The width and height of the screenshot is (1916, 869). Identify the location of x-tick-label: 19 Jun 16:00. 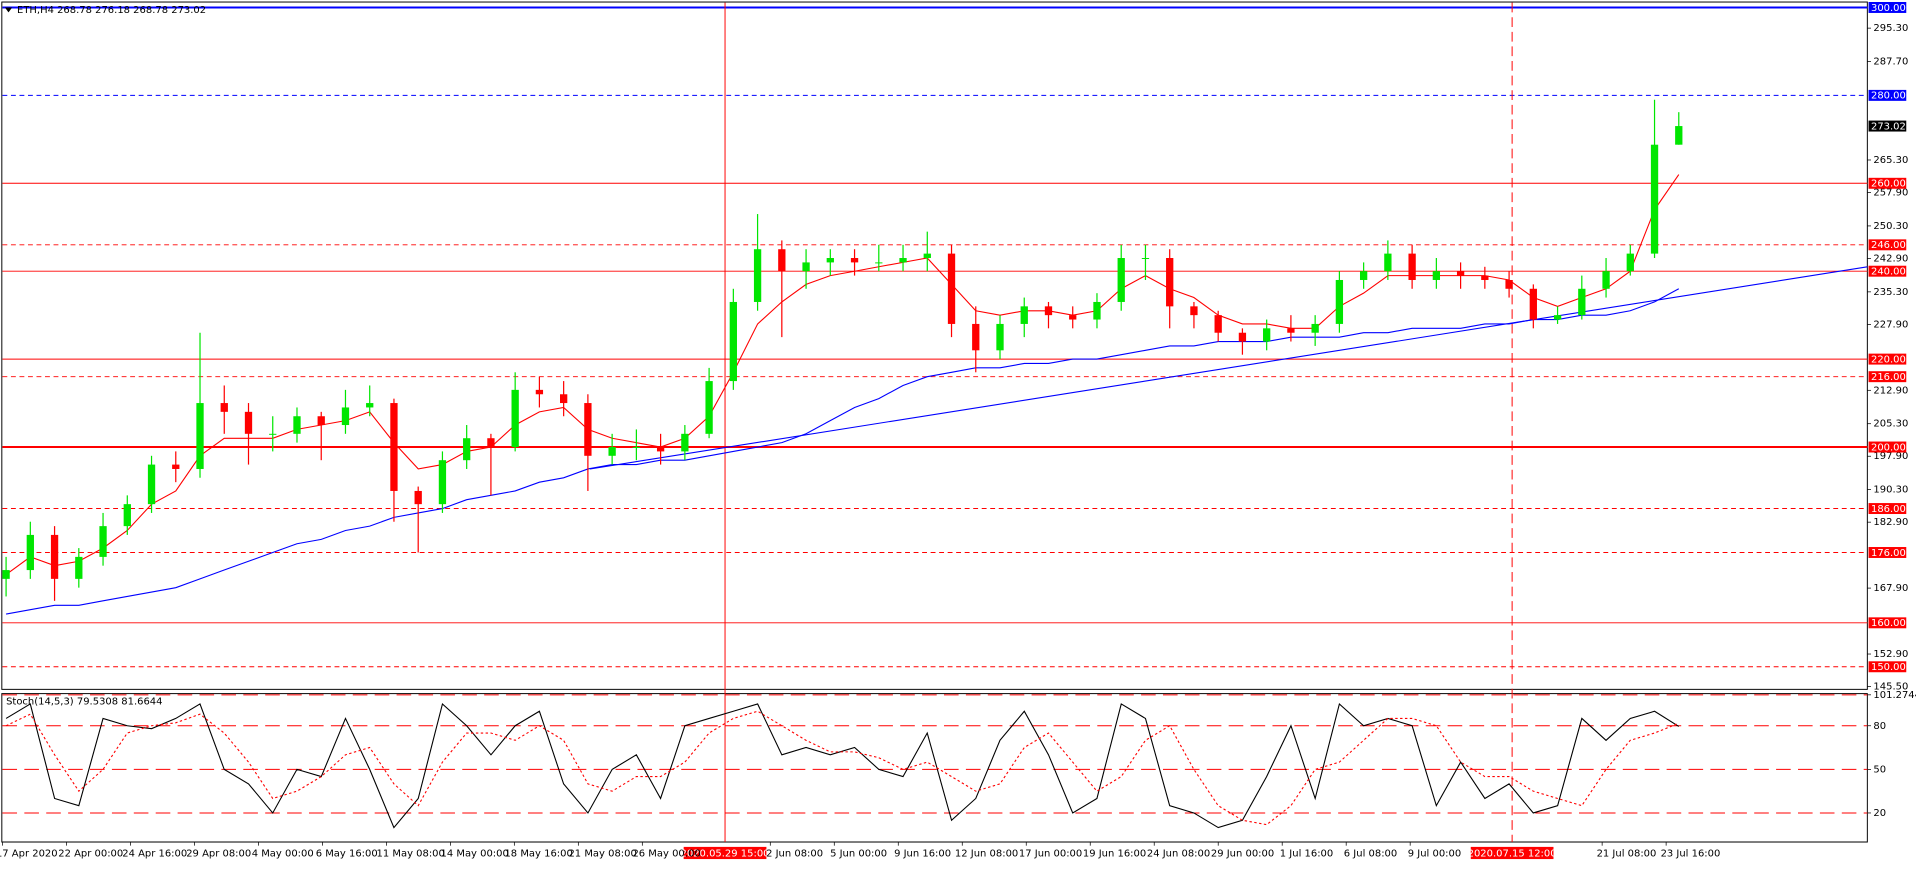
(1114, 854).